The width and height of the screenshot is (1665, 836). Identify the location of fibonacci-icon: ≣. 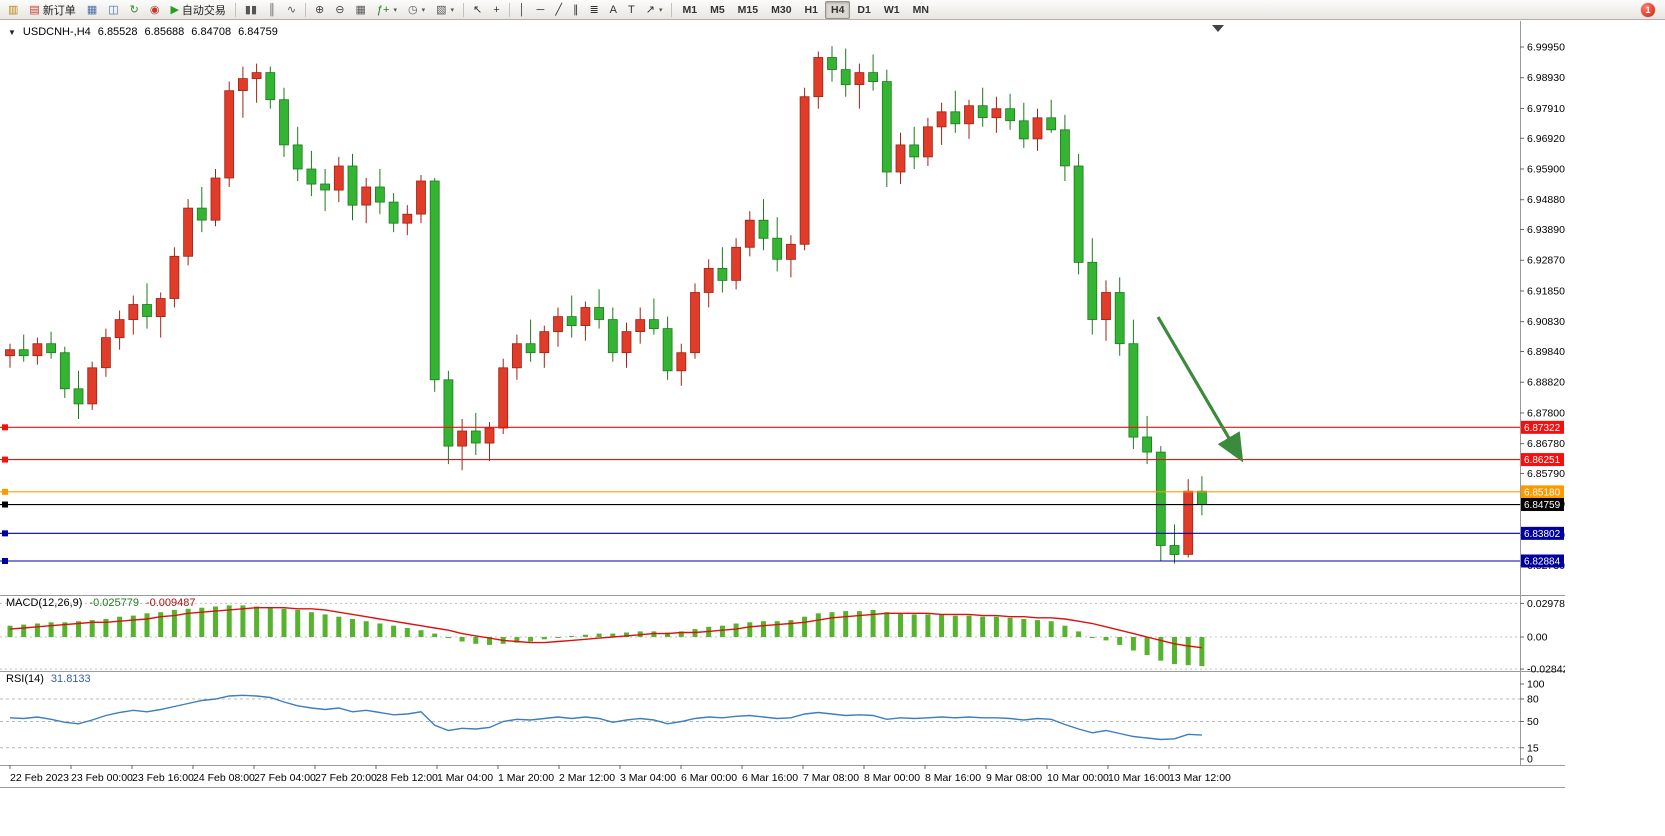
(593, 10).